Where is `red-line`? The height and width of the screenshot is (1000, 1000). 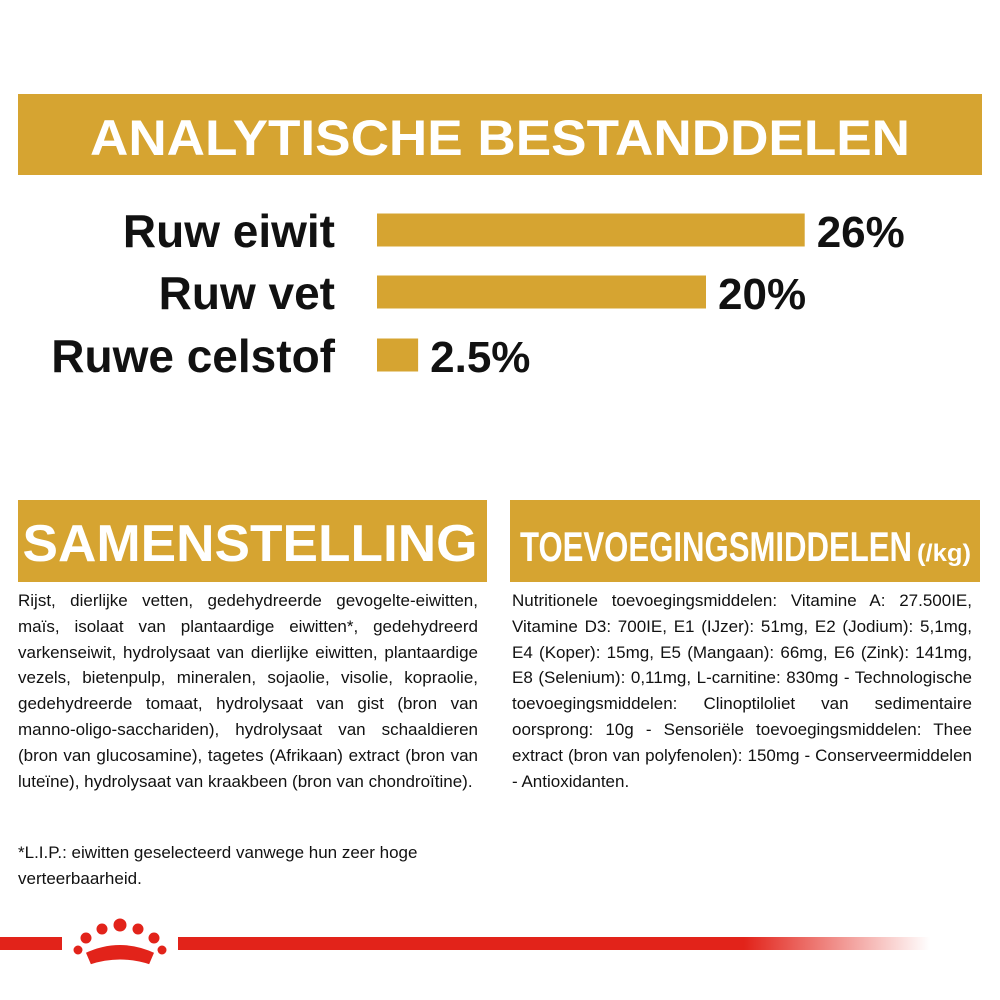 red-line is located at coordinates (465, 943).